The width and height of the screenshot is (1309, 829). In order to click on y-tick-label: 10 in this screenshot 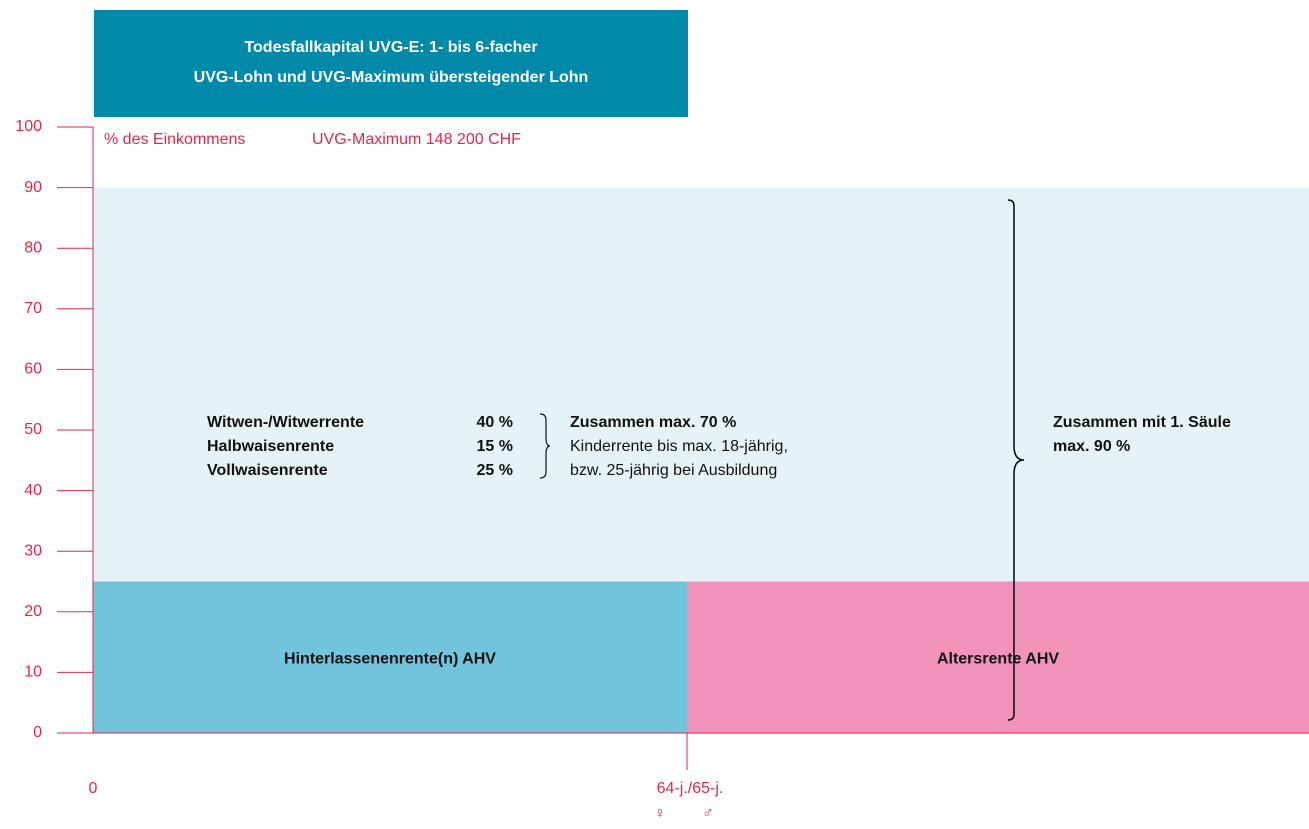, I will do `click(33, 672)`.